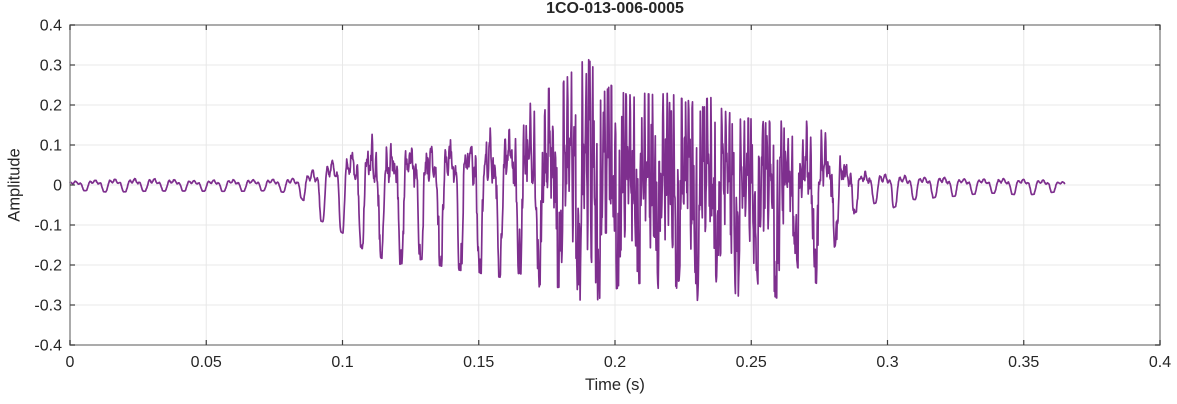 The image size is (1177, 404). Describe the element at coordinates (206, 362) in the screenshot. I see `svg-text: 0.05` at that location.